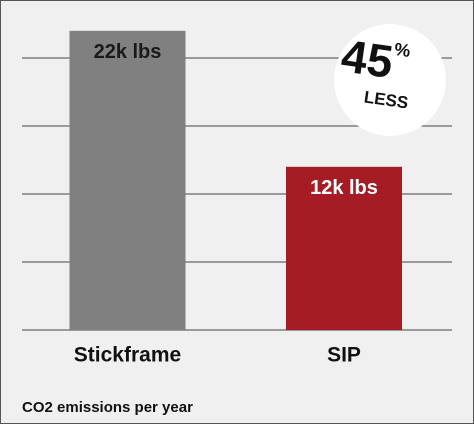 The width and height of the screenshot is (474, 424). What do you see at coordinates (127, 355) in the screenshot?
I see `x-tick-label: Stickframe` at bounding box center [127, 355].